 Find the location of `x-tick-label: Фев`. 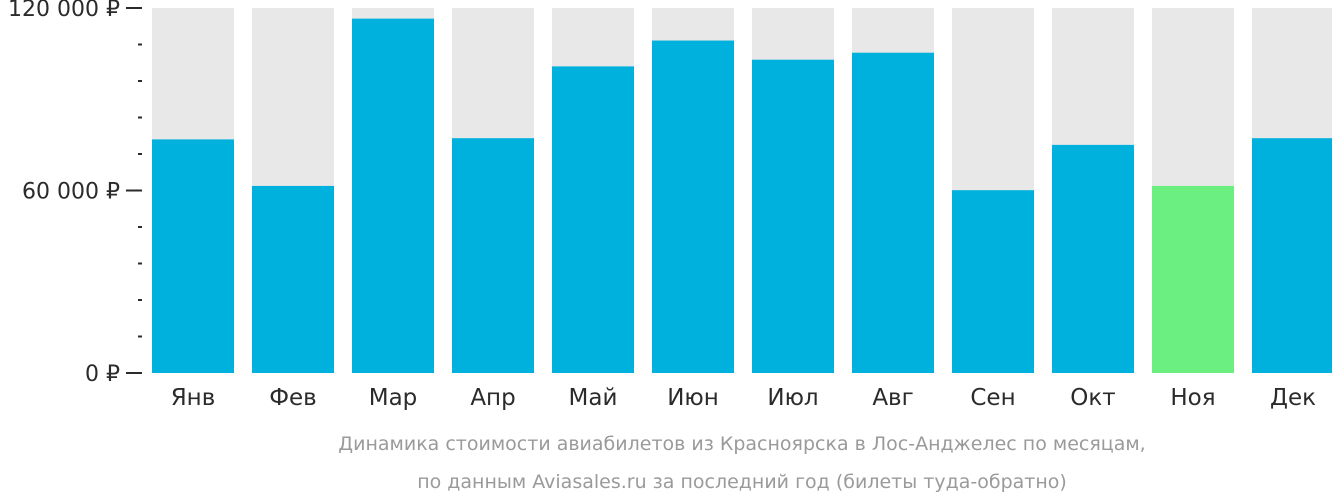

x-tick-label: Фев is located at coordinates (293, 398).